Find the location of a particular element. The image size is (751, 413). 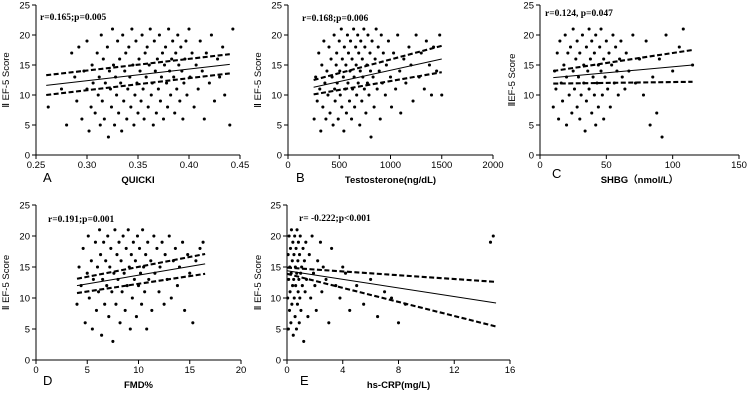

y-tick-label: 10 is located at coordinates (24, 299).